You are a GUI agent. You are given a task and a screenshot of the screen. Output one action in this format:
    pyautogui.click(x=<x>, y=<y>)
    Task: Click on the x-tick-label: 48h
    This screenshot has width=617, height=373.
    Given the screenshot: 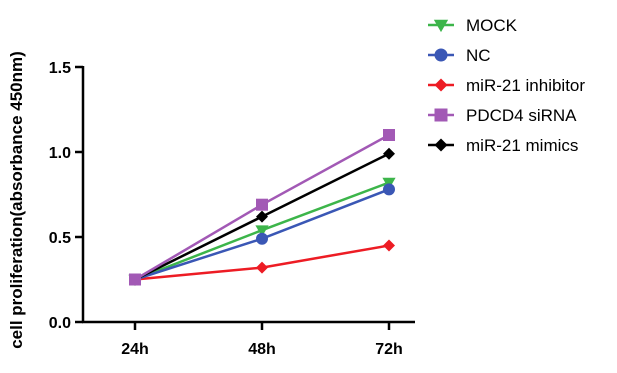 What is the action you would take?
    pyautogui.click(x=262, y=349)
    